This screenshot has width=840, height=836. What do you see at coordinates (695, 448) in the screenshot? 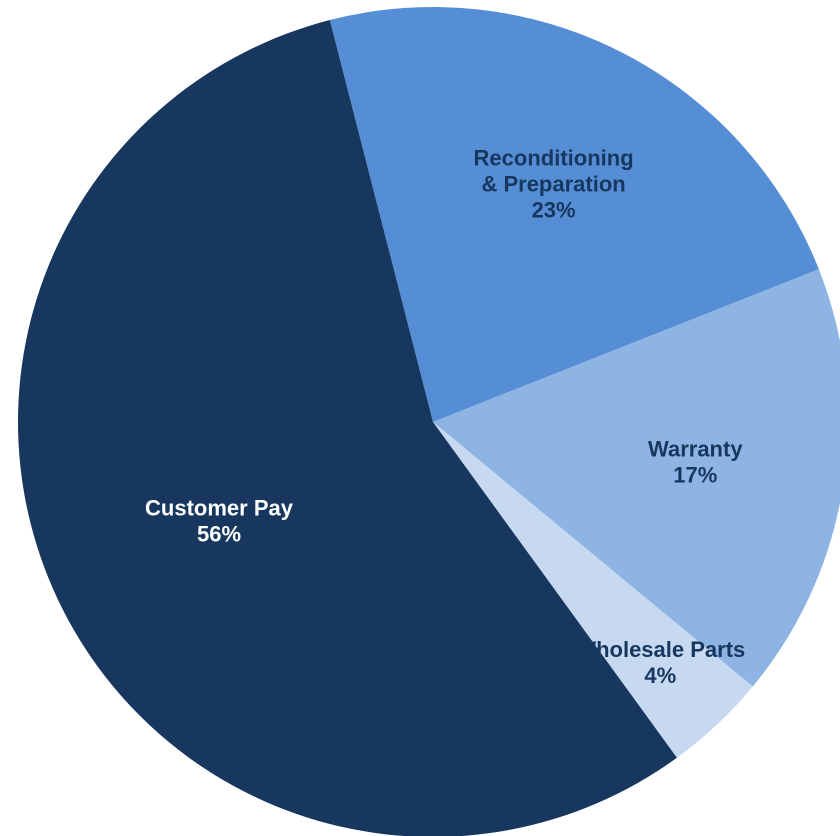
I see `slice-name-warranty: Warranty` at bounding box center [695, 448].